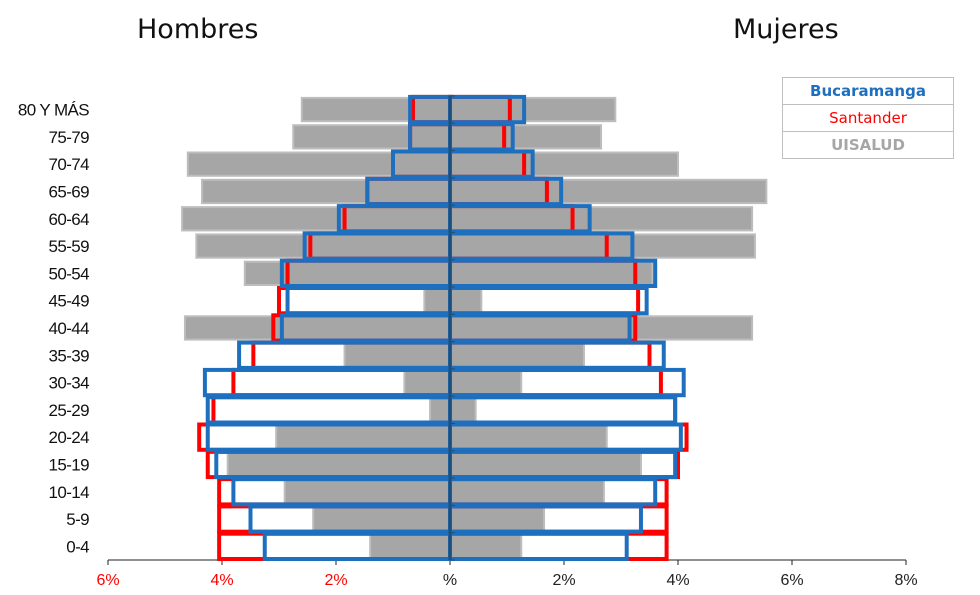  I want to click on legend-item-uisalud: UISALUD, so click(868, 145).